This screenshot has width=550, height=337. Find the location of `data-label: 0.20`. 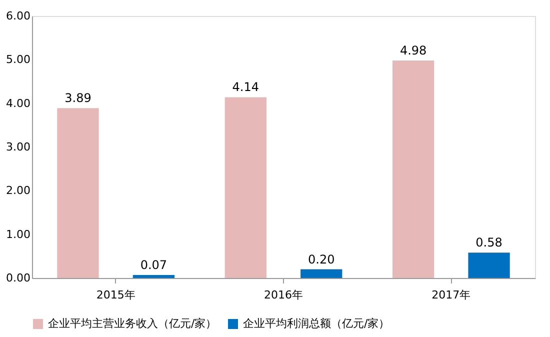

data-label: 0.20 is located at coordinates (321, 259).